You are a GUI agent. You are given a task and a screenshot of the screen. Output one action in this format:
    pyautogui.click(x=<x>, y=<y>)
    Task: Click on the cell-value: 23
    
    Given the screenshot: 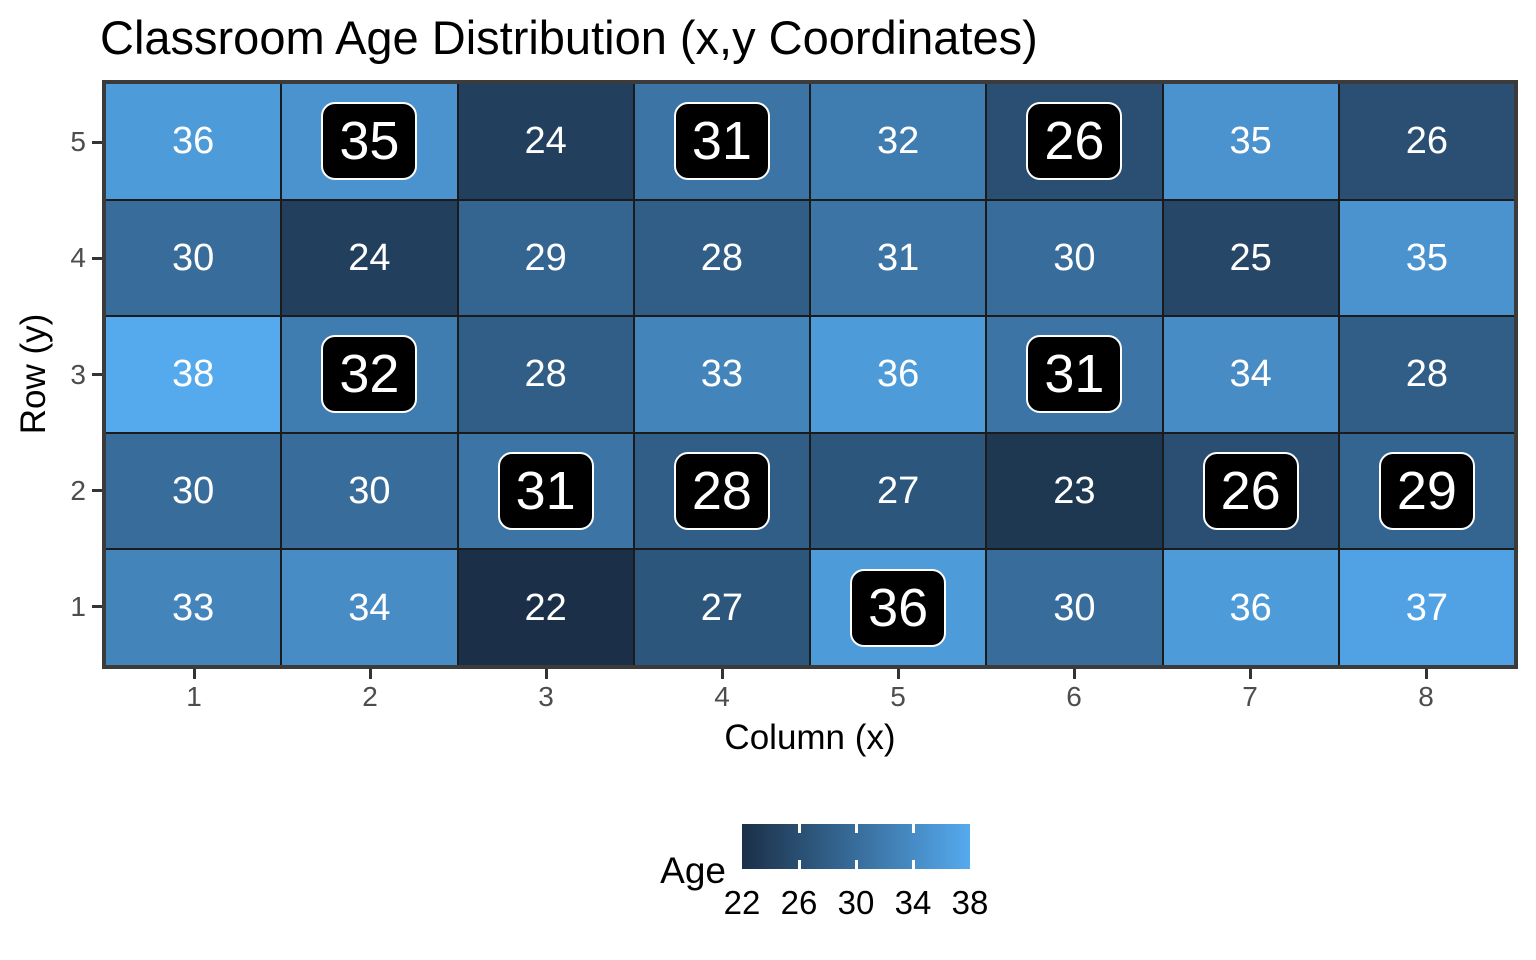 What is the action you would take?
    pyautogui.click(x=1074, y=491)
    